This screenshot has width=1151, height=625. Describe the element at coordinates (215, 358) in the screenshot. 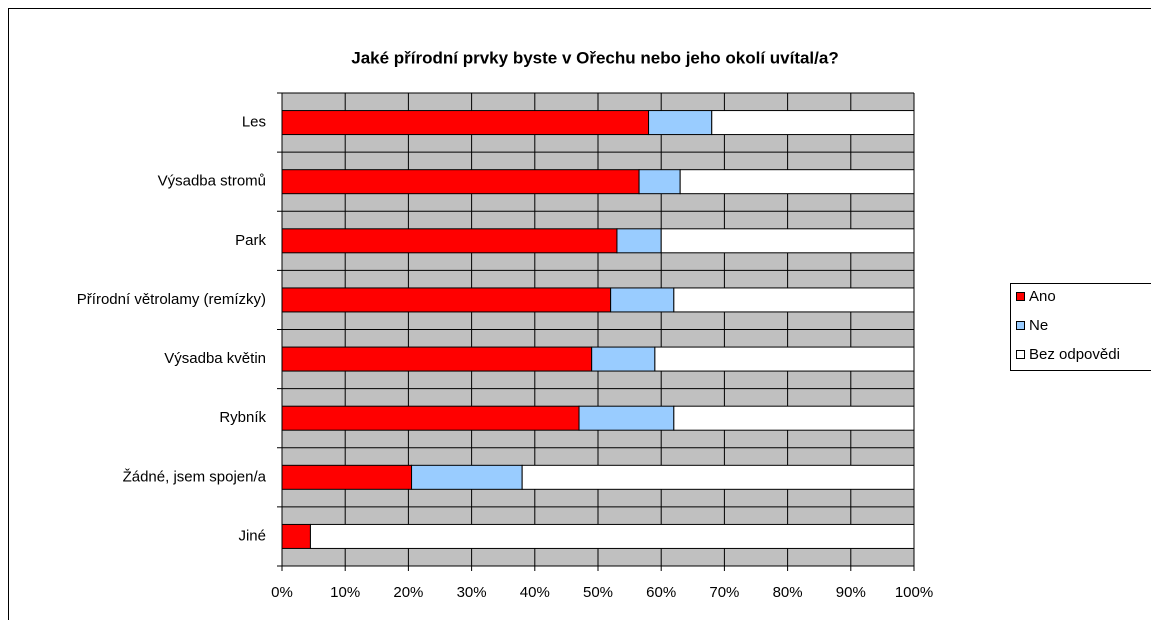

I see `y-tick-label: Výsadba květin` at that location.